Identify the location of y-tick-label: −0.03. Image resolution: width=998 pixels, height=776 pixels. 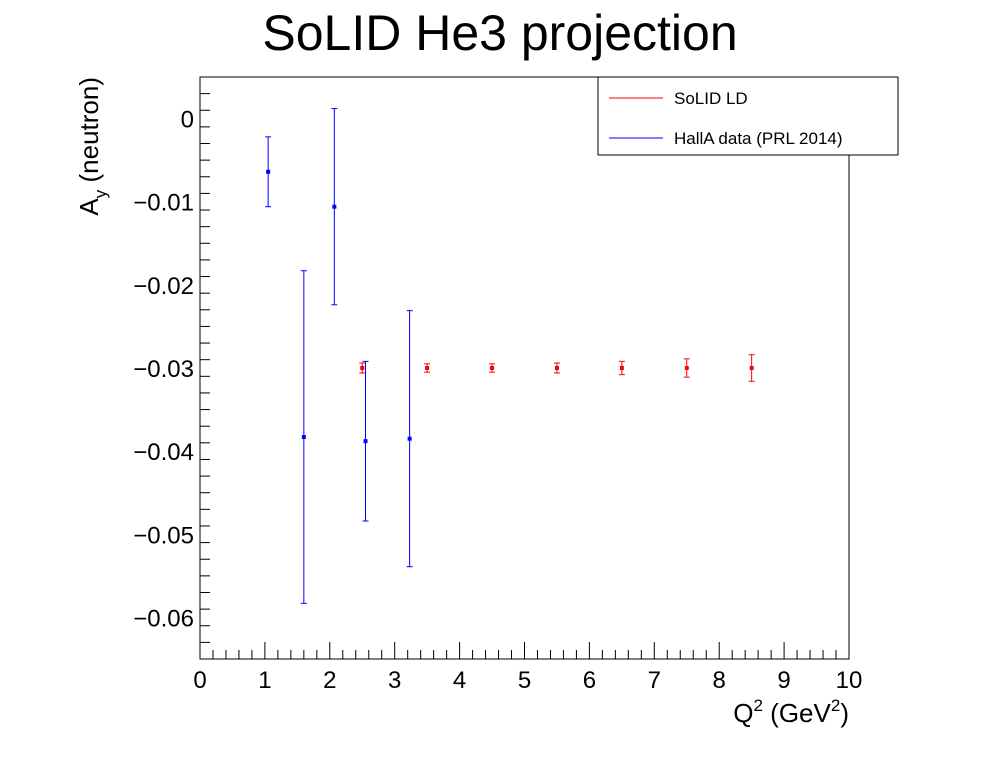
(163, 369).